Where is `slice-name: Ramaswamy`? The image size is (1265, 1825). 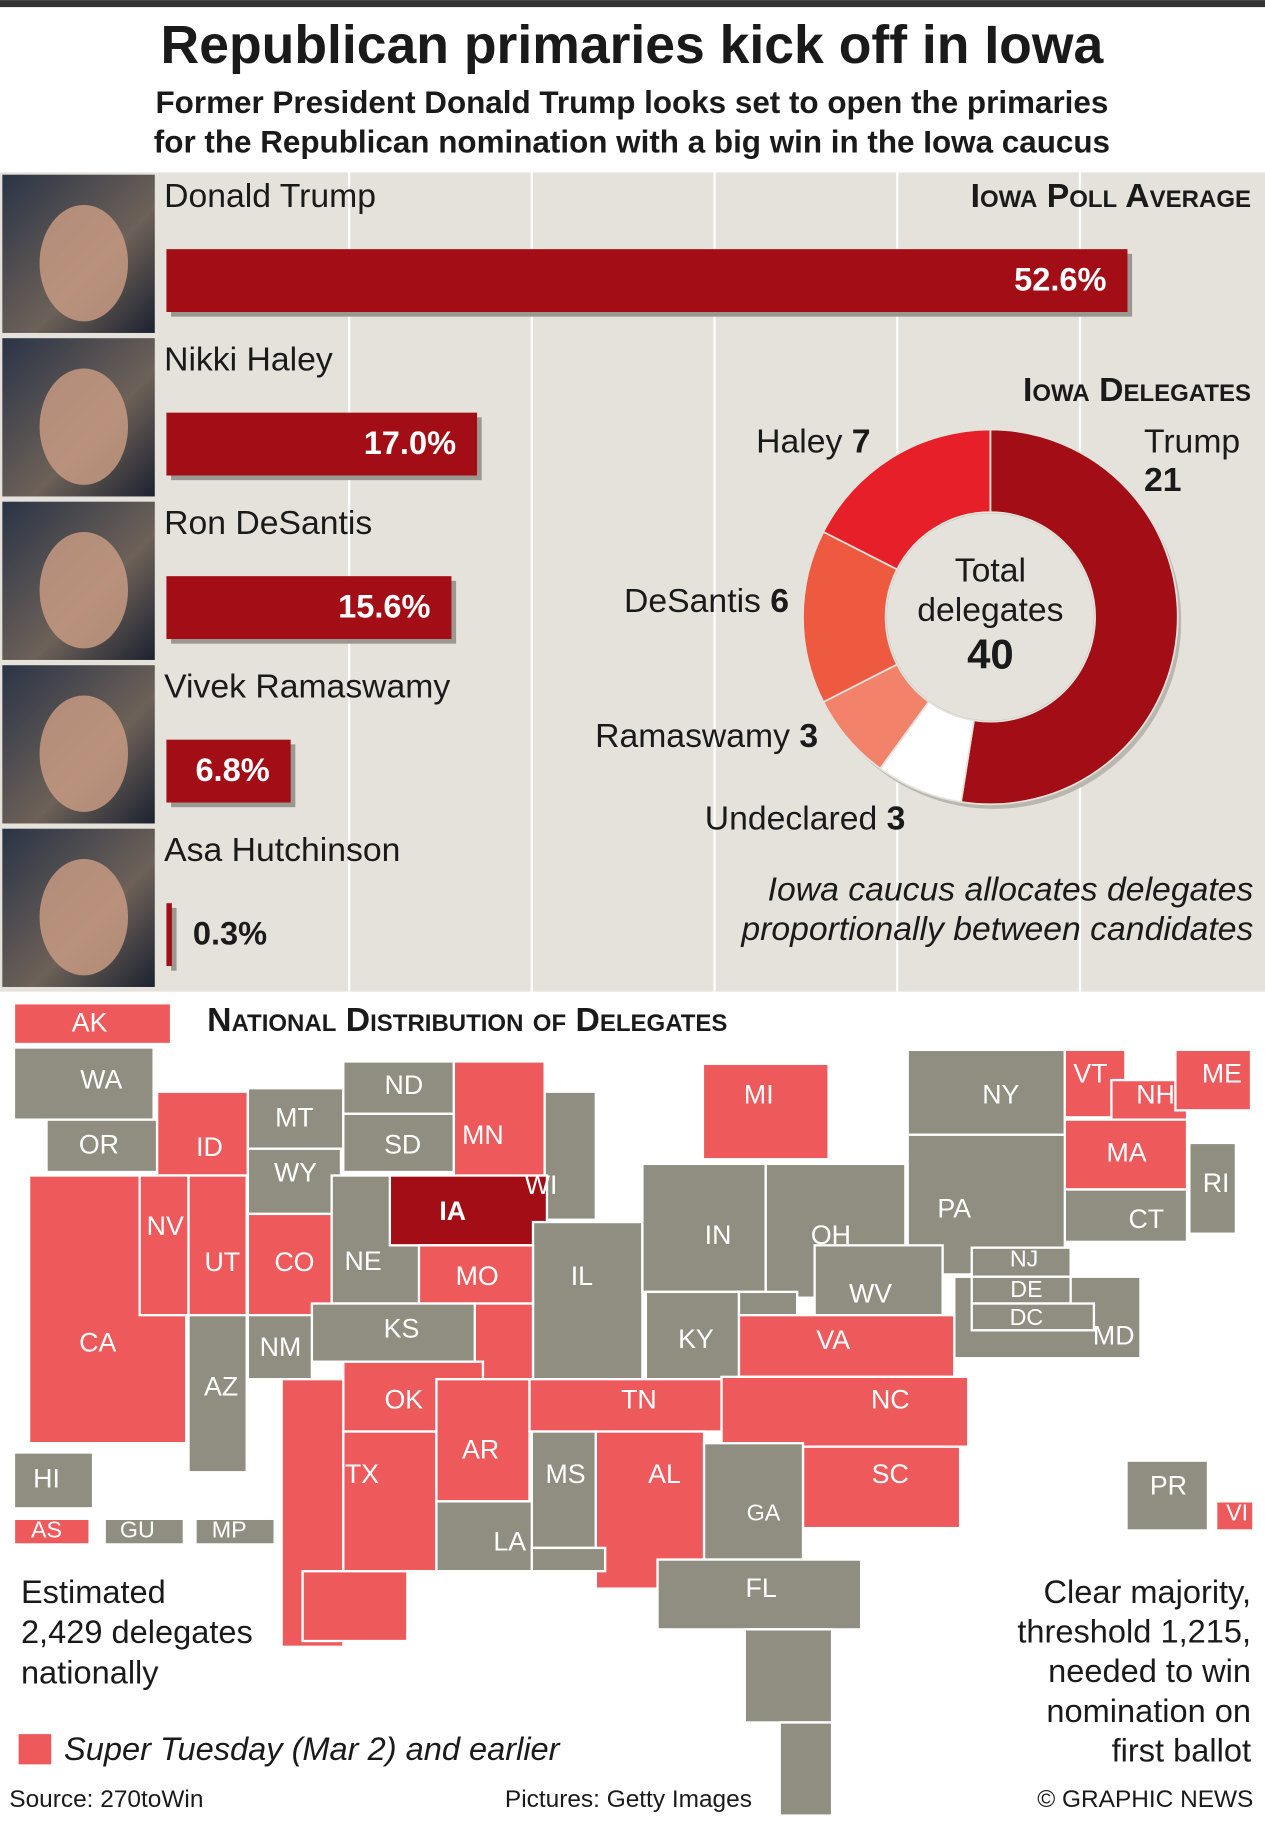
slice-name: Ramaswamy is located at coordinates (692, 736).